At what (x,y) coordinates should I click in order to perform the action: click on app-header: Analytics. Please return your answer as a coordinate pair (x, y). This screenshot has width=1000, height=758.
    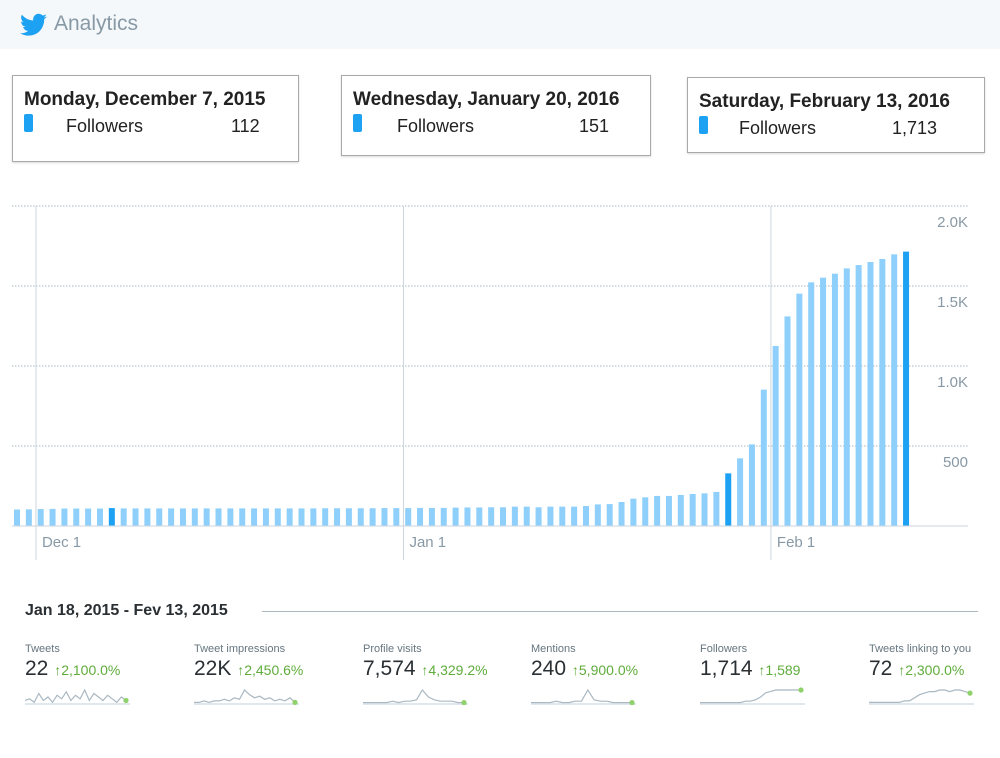
    Looking at the image, I should click on (500, 24).